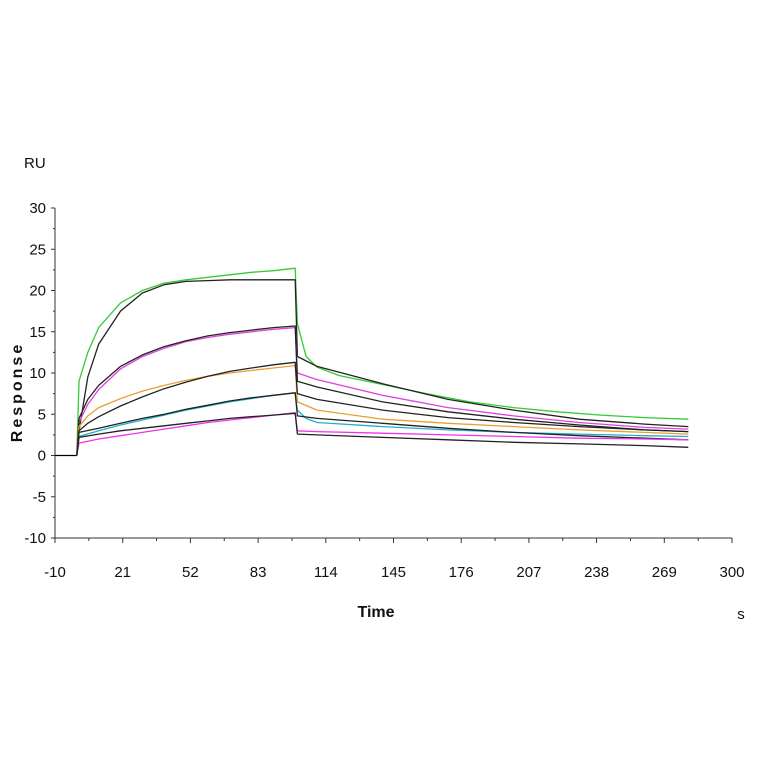 This screenshot has width=764, height=764. I want to click on y-tick-label: 20, so click(37, 291).